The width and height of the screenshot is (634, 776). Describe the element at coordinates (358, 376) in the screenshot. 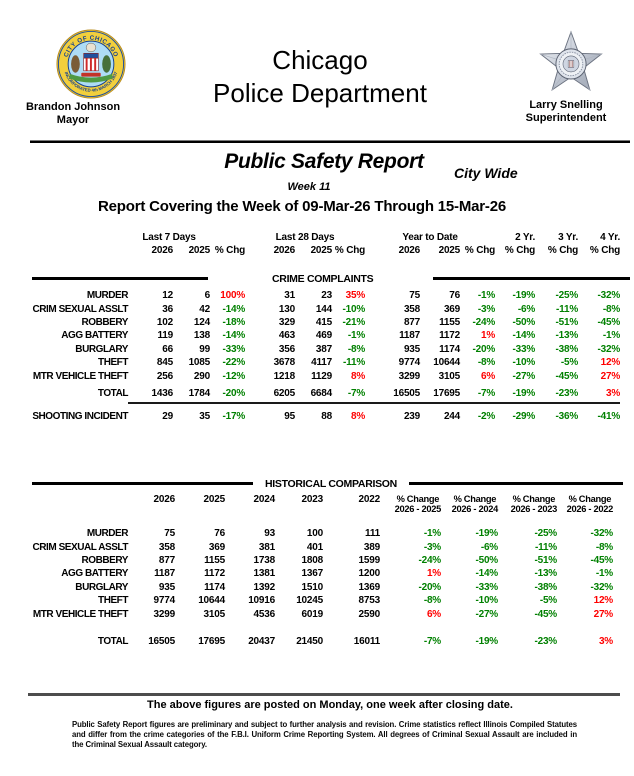

I see `cell-value: 8%` at that location.